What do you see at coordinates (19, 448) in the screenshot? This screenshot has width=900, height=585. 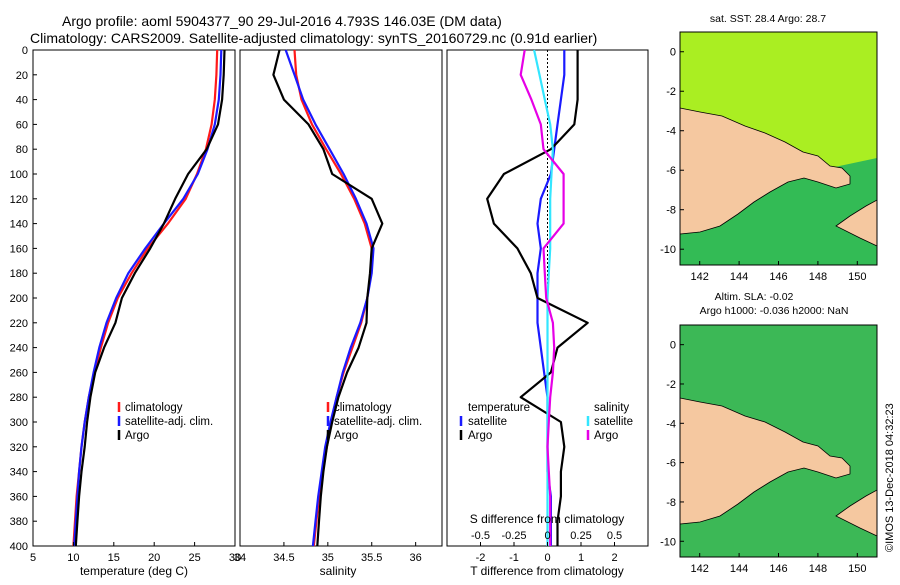 I see `depth-tick-label: 320` at bounding box center [19, 448].